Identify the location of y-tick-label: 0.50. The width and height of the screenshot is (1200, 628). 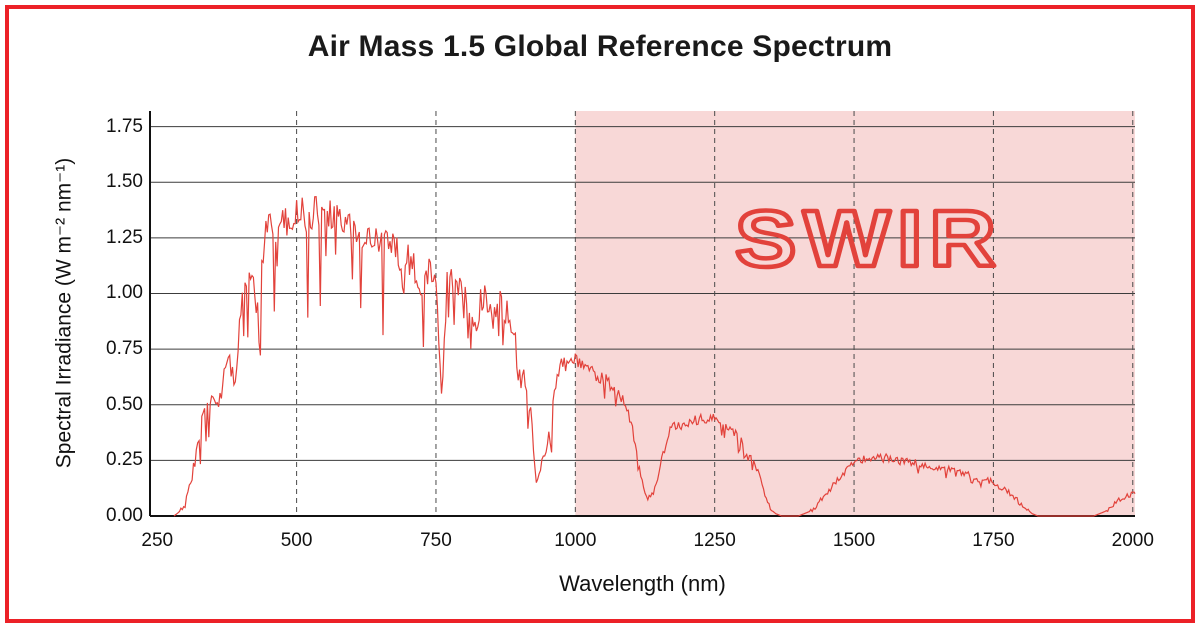
(124, 404).